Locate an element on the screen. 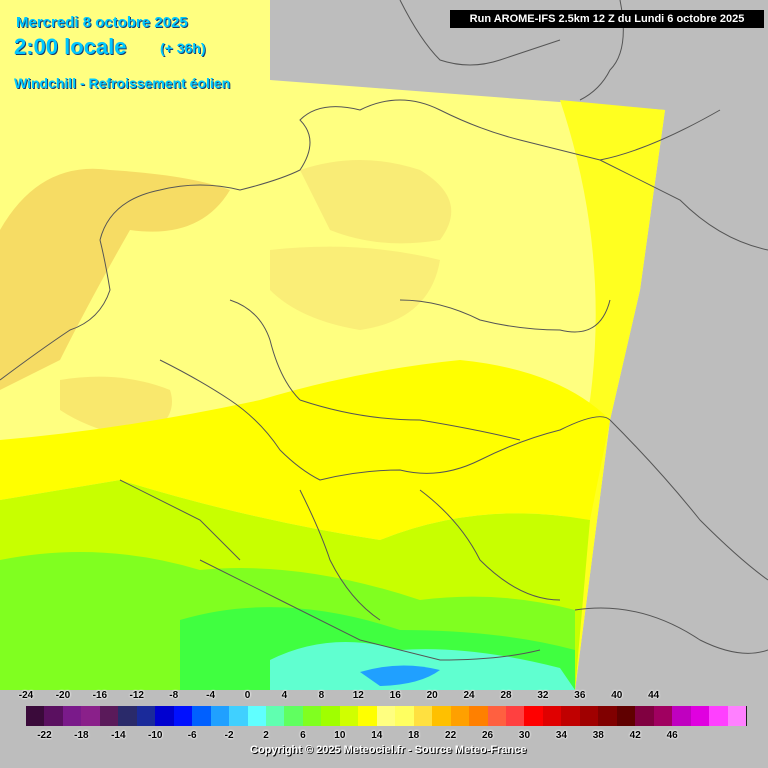  scale-tick-bottom: 46 is located at coordinates (672, 735).